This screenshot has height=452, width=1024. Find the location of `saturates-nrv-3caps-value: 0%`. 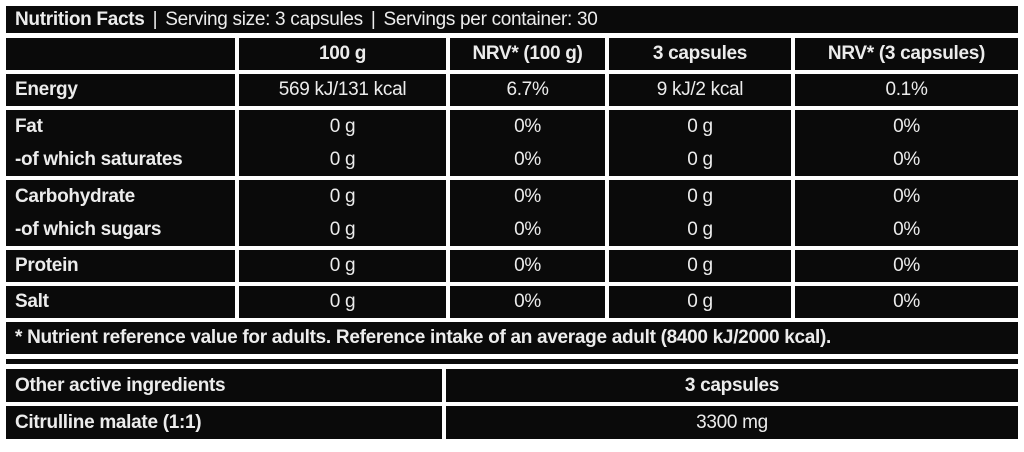

saturates-nrv-3caps-value: 0% is located at coordinates (906, 159).